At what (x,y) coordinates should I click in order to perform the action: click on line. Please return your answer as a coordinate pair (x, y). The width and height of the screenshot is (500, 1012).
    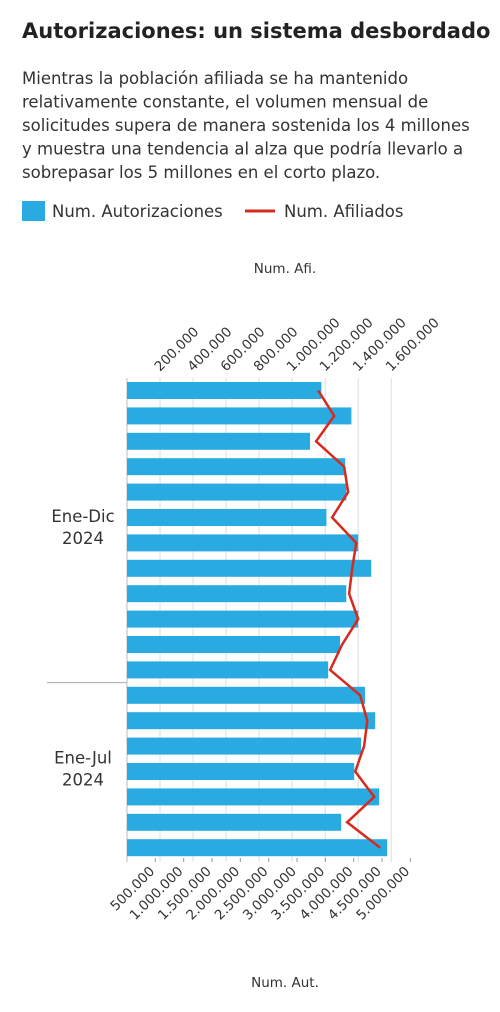
    Looking at the image, I should click on (347, 619).